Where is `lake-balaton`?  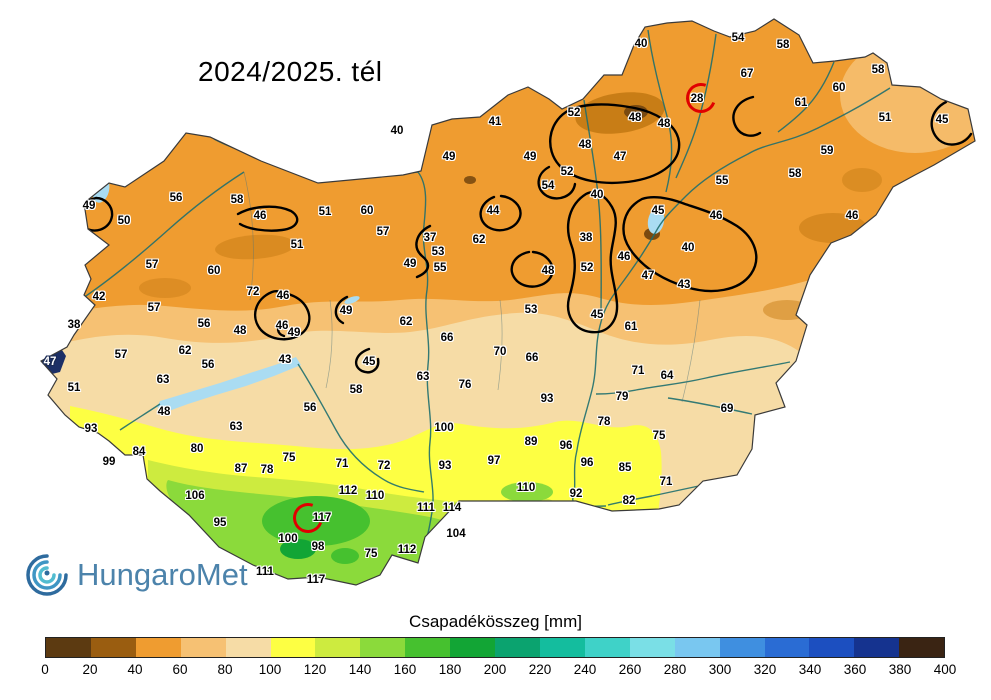 lake-balaton is located at coordinates (229, 384).